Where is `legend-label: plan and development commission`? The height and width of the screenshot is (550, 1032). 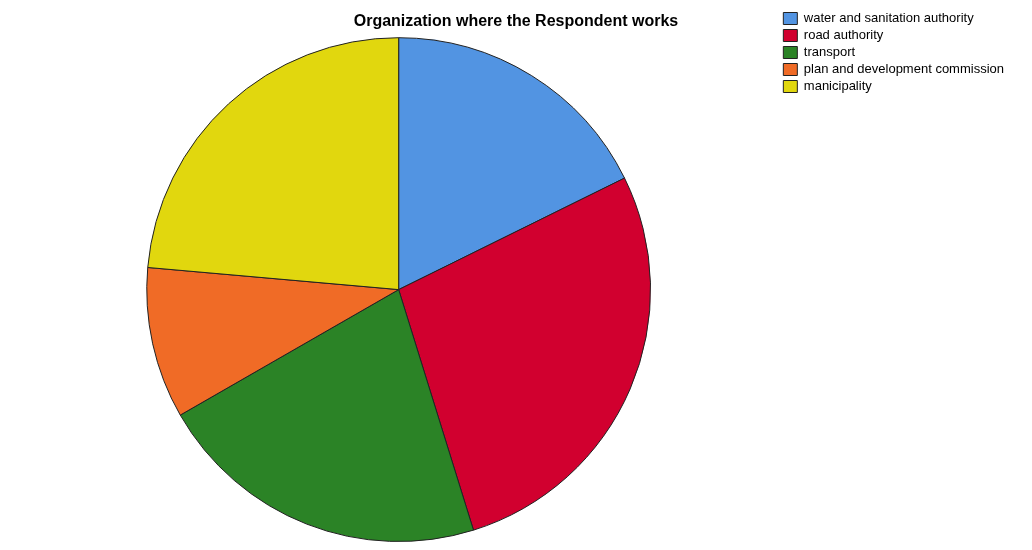
legend-label: plan and development commission is located at coordinates (903, 69).